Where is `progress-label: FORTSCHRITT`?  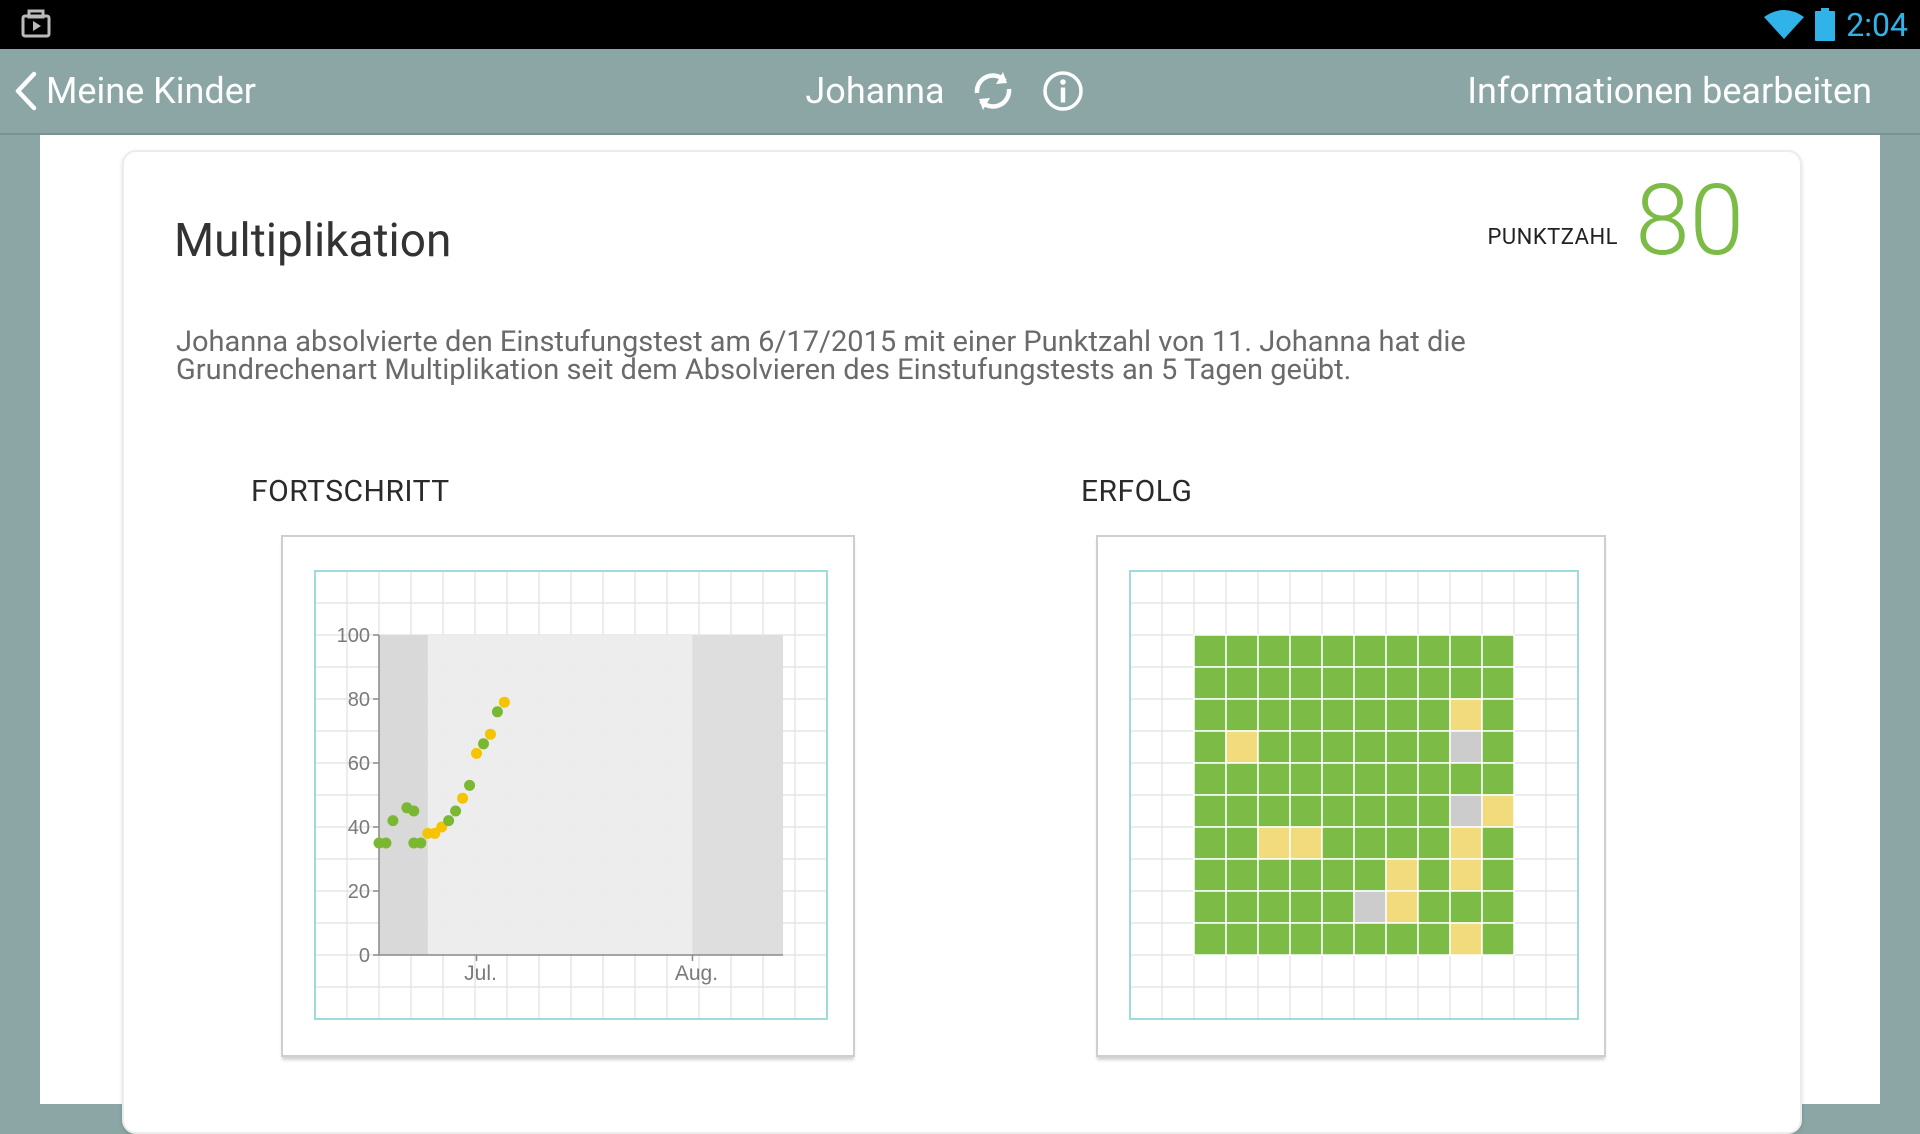 progress-label: FORTSCHRITT is located at coordinates (350, 491).